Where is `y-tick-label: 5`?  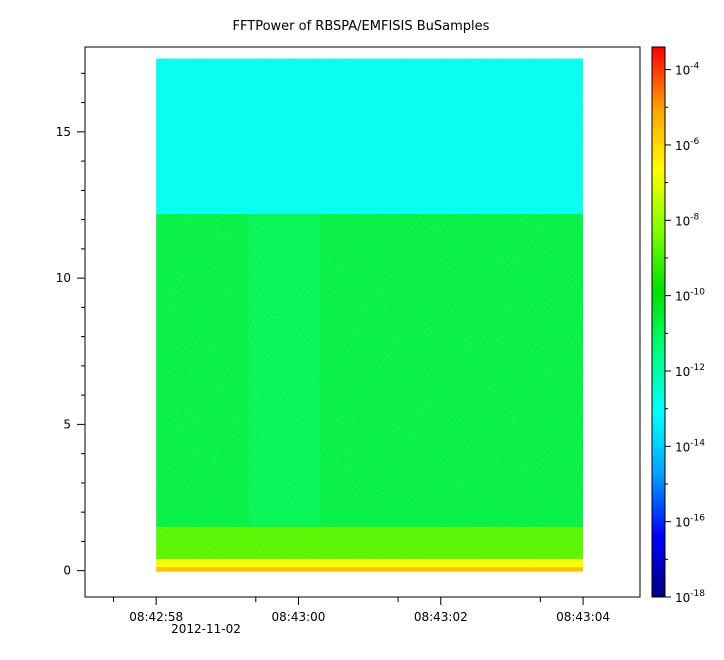
y-tick-label: 5 is located at coordinates (67, 424).